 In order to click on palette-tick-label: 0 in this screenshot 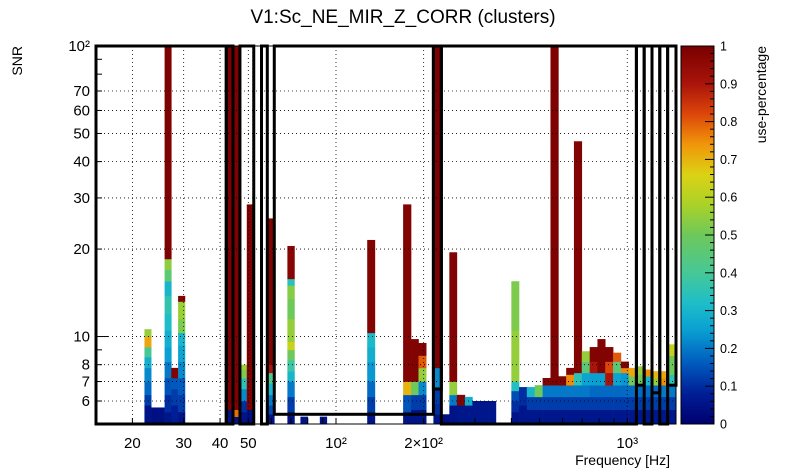, I will do `click(723, 425)`.